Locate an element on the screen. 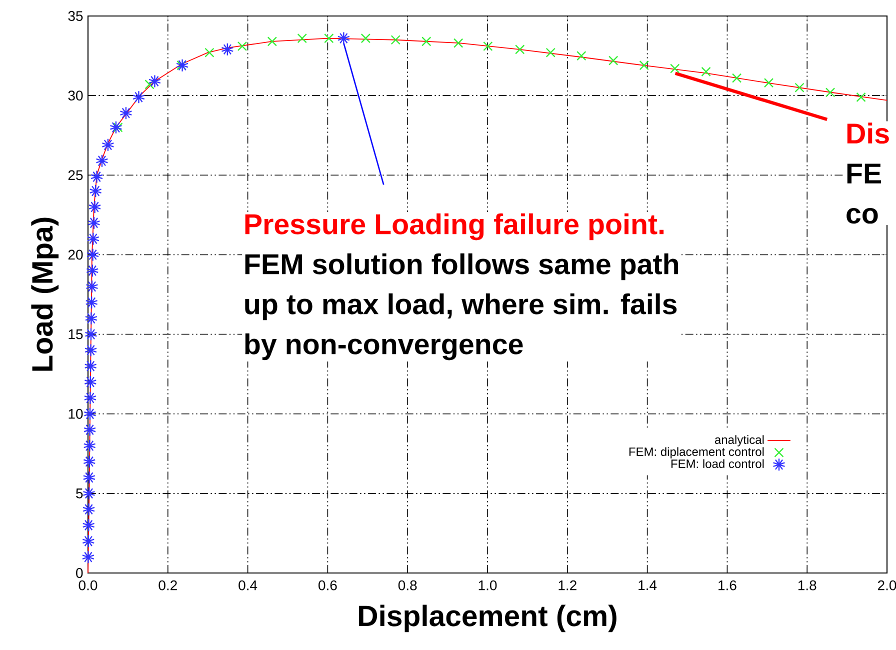  x-tick-label: 1.8 is located at coordinates (807, 585).